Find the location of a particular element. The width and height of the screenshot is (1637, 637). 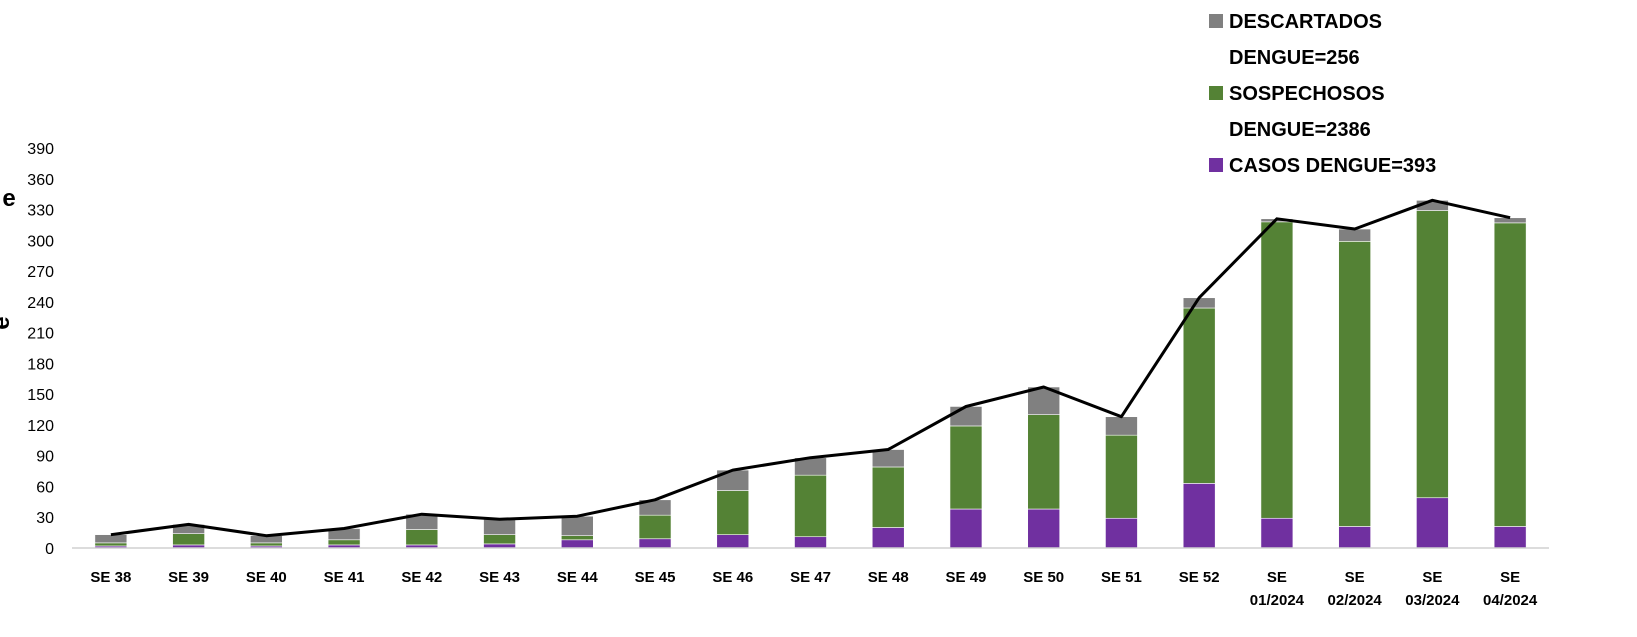

legend-label: DENGUE=256 is located at coordinates (1294, 58).